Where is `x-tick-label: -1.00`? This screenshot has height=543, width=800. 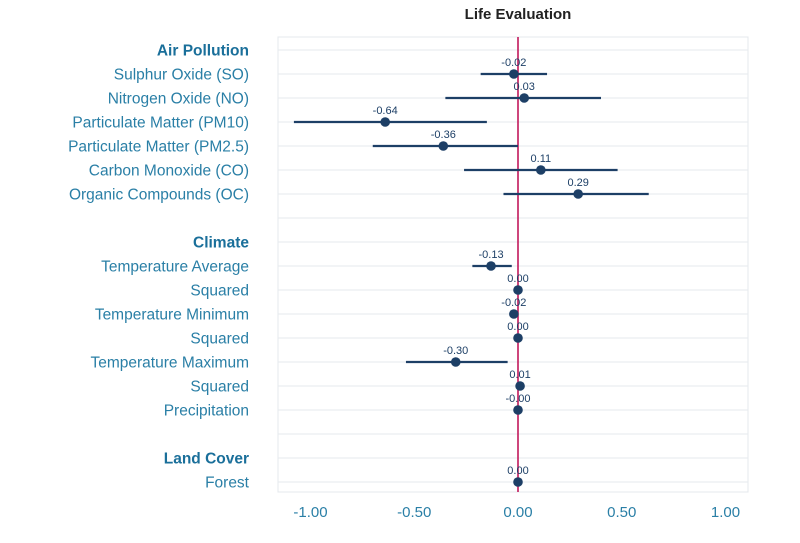
x-tick-label: -1.00 is located at coordinates (310, 512).